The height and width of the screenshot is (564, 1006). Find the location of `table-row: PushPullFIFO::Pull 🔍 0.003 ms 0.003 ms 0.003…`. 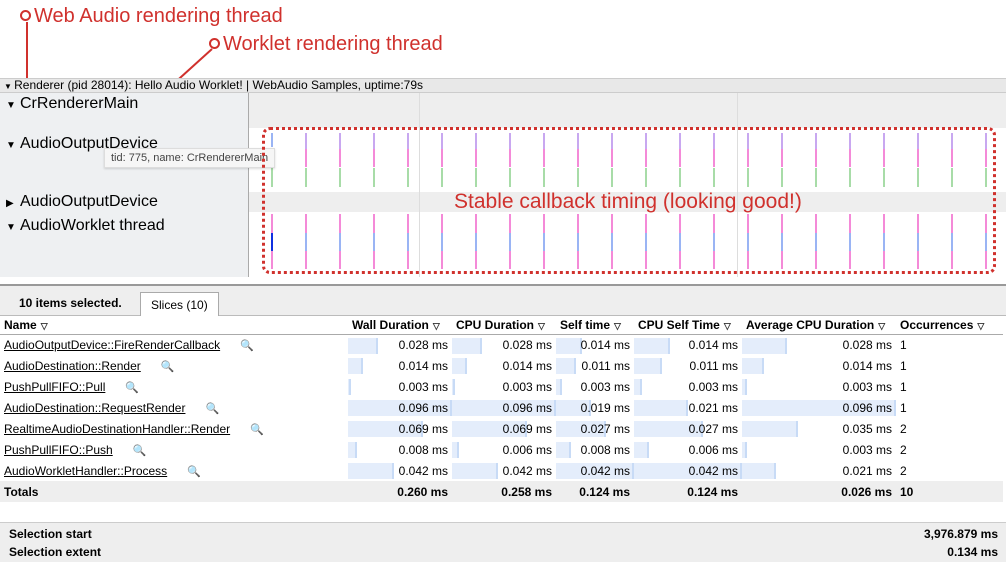

table-row: PushPullFIFO::Pull 🔍 0.003 ms 0.003 ms 0.003… is located at coordinates (501, 386).